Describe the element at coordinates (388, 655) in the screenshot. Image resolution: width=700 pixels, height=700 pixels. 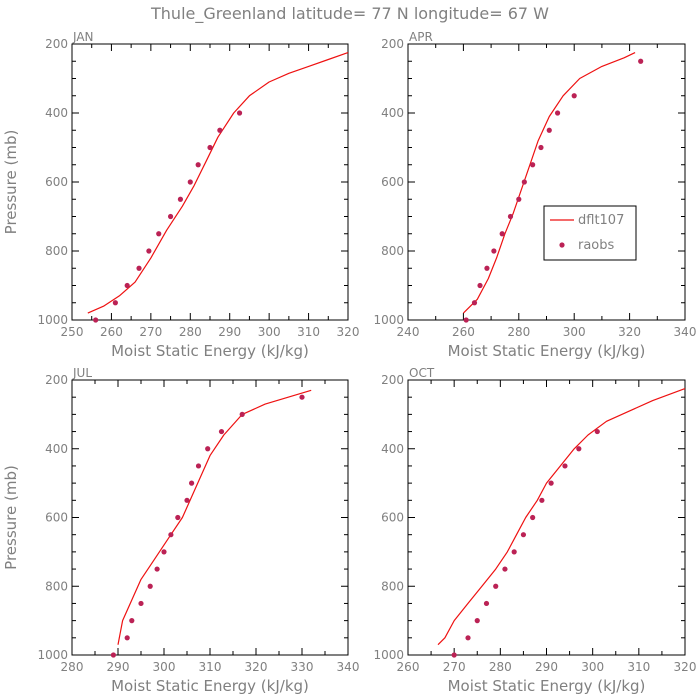
I see `y-tick-label: 1000` at that location.